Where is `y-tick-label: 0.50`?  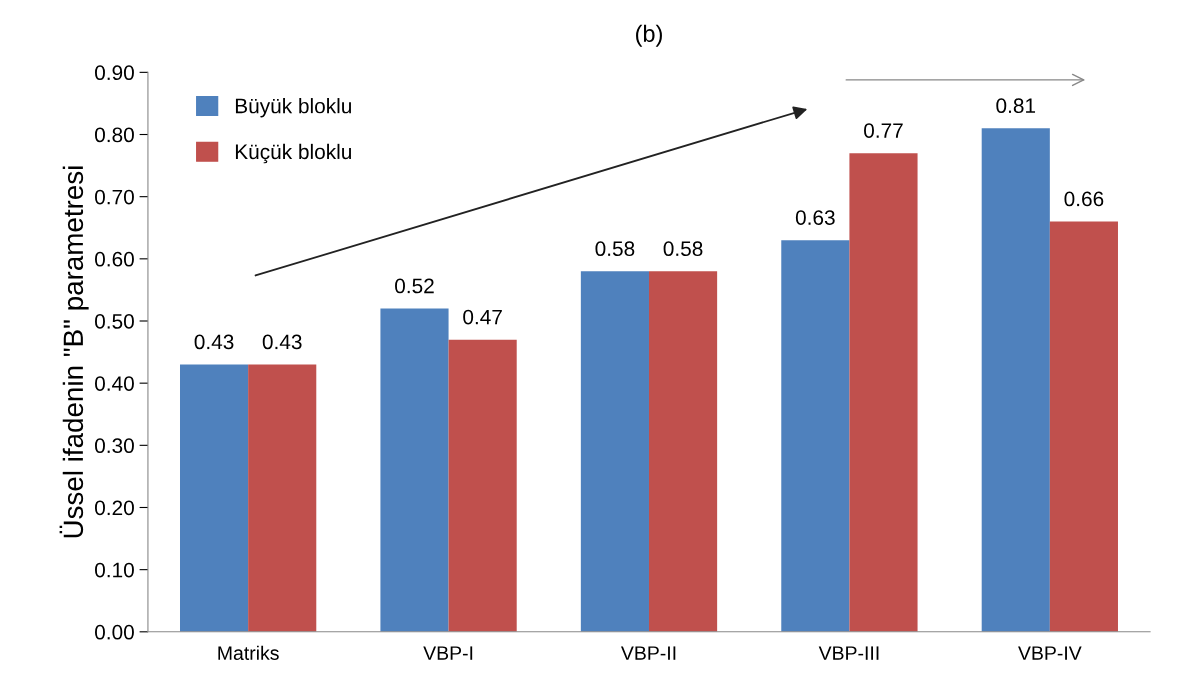
y-tick-label: 0.50 is located at coordinates (114, 321).